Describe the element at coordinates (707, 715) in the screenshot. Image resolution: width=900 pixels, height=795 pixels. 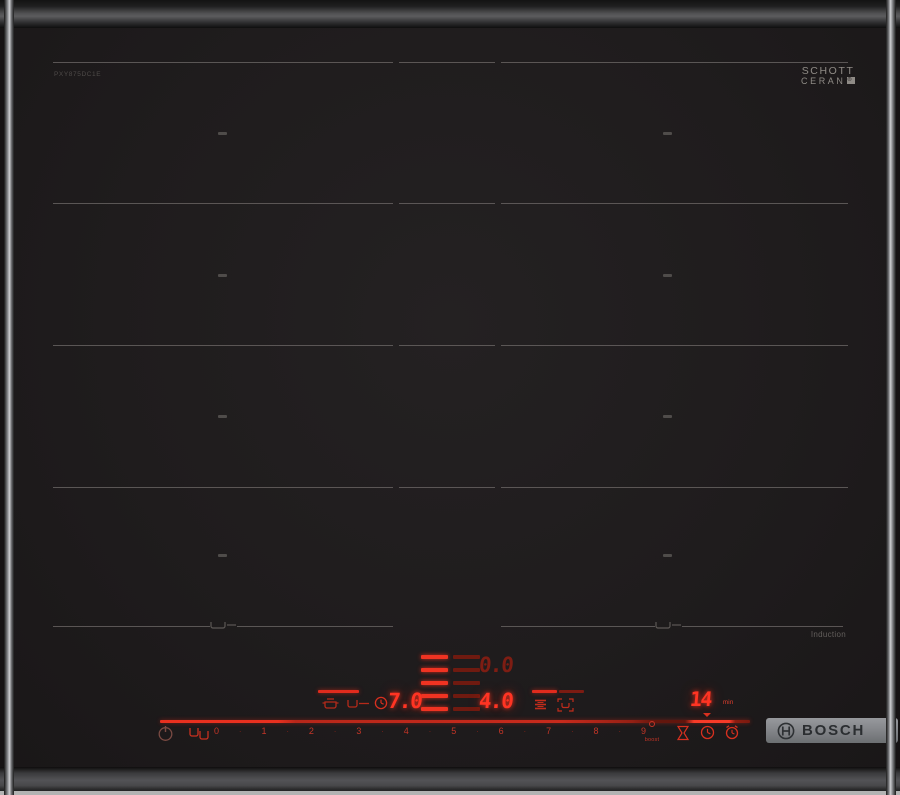
I see `timer-select-arrow` at that location.